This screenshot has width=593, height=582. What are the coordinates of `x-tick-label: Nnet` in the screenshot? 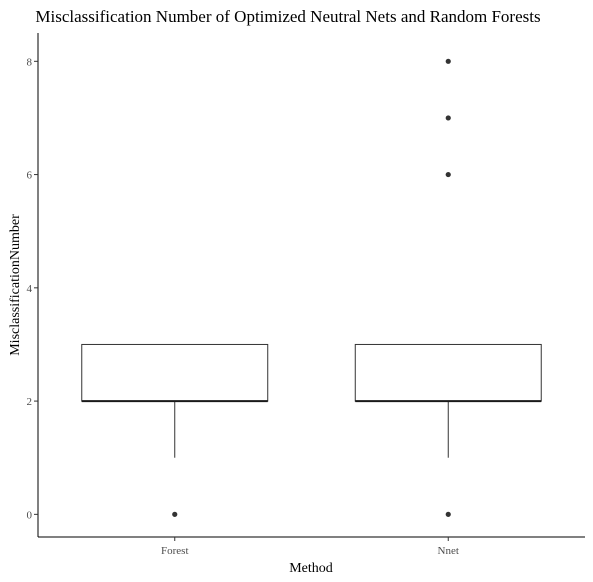 It's located at (448, 551).